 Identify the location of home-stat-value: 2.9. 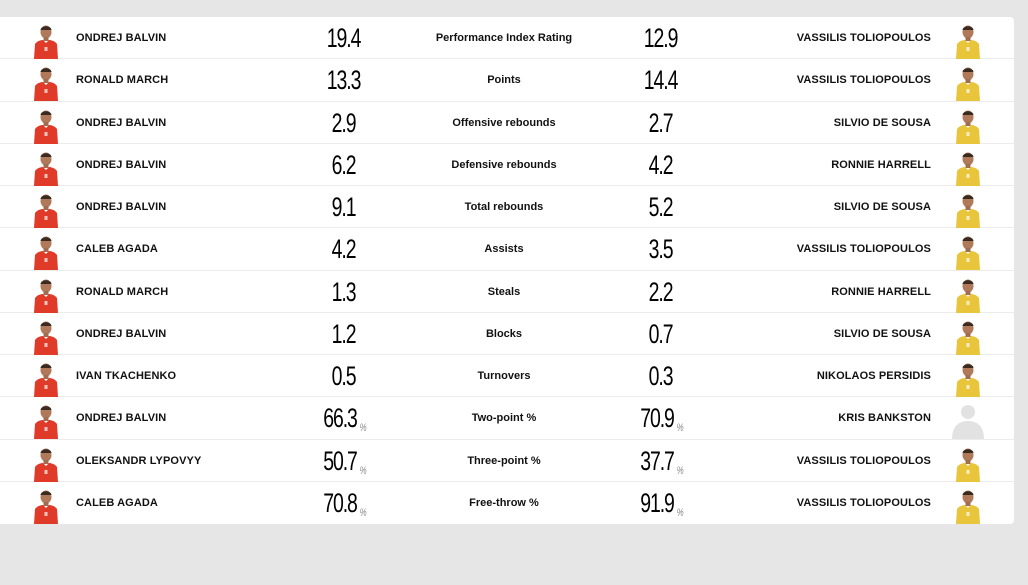
(345, 123).